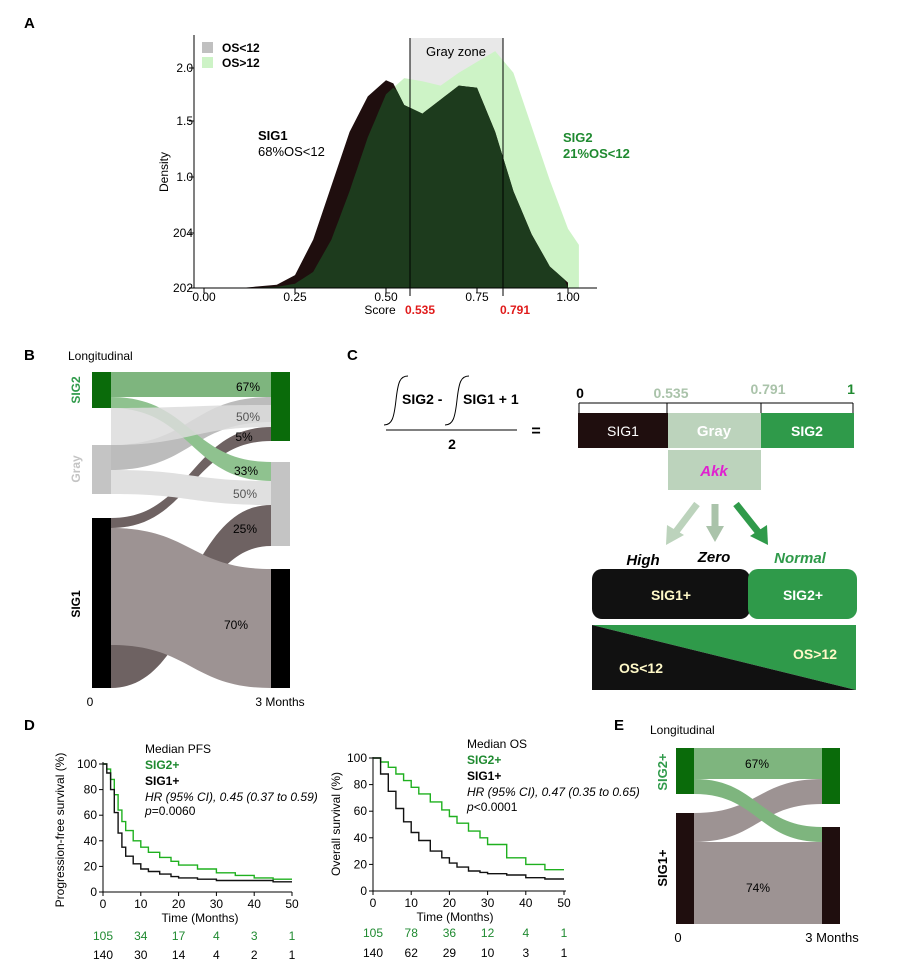  What do you see at coordinates (254, 936) in the screenshot?
I see `at-risk-sig2-plus: 3` at bounding box center [254, 936].